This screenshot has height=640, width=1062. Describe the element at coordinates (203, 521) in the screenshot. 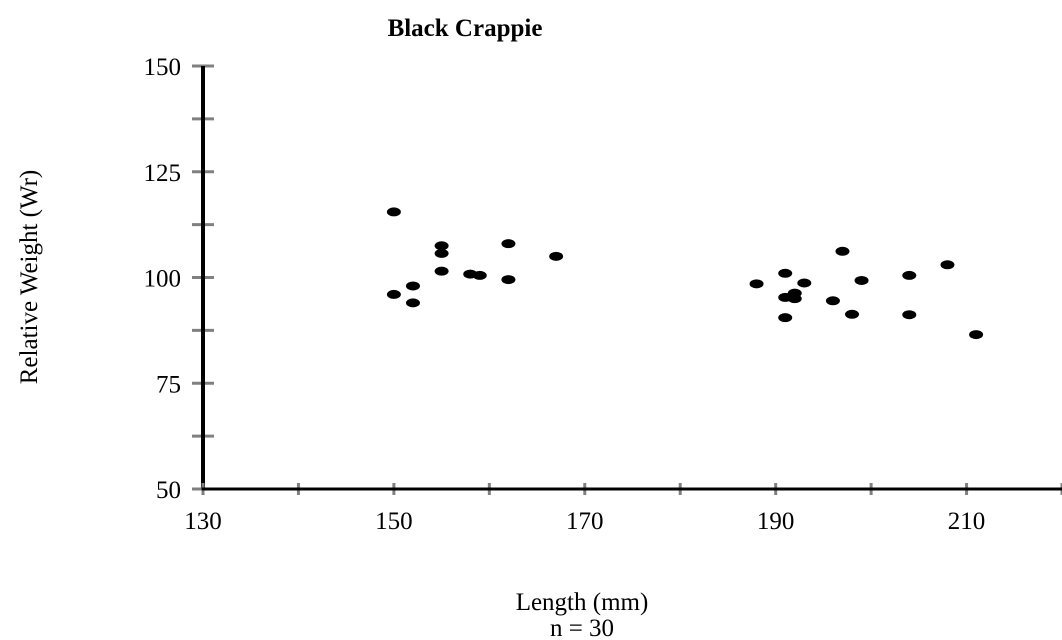

I see `x-tick-label: 130` at that location.